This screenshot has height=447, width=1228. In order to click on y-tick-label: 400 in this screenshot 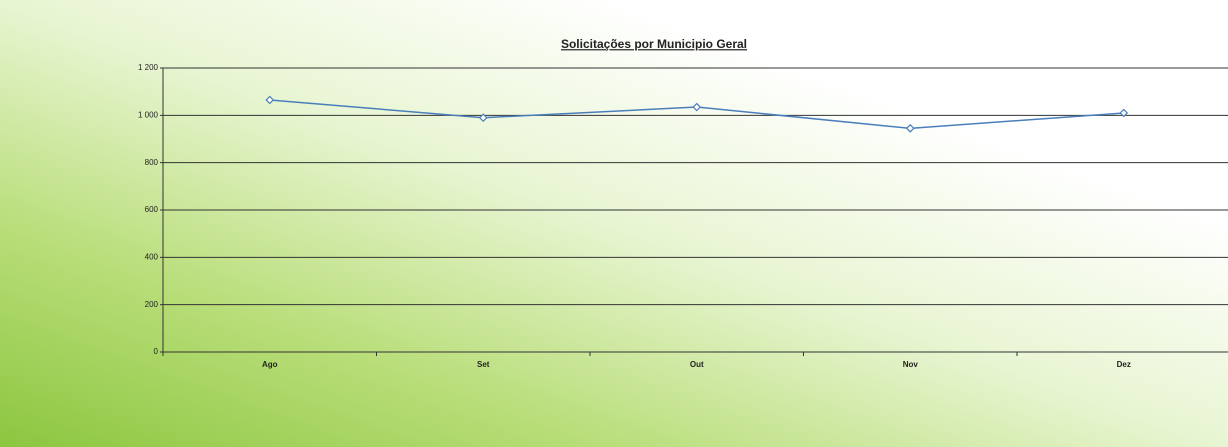, I will do `click(152, 256)`.